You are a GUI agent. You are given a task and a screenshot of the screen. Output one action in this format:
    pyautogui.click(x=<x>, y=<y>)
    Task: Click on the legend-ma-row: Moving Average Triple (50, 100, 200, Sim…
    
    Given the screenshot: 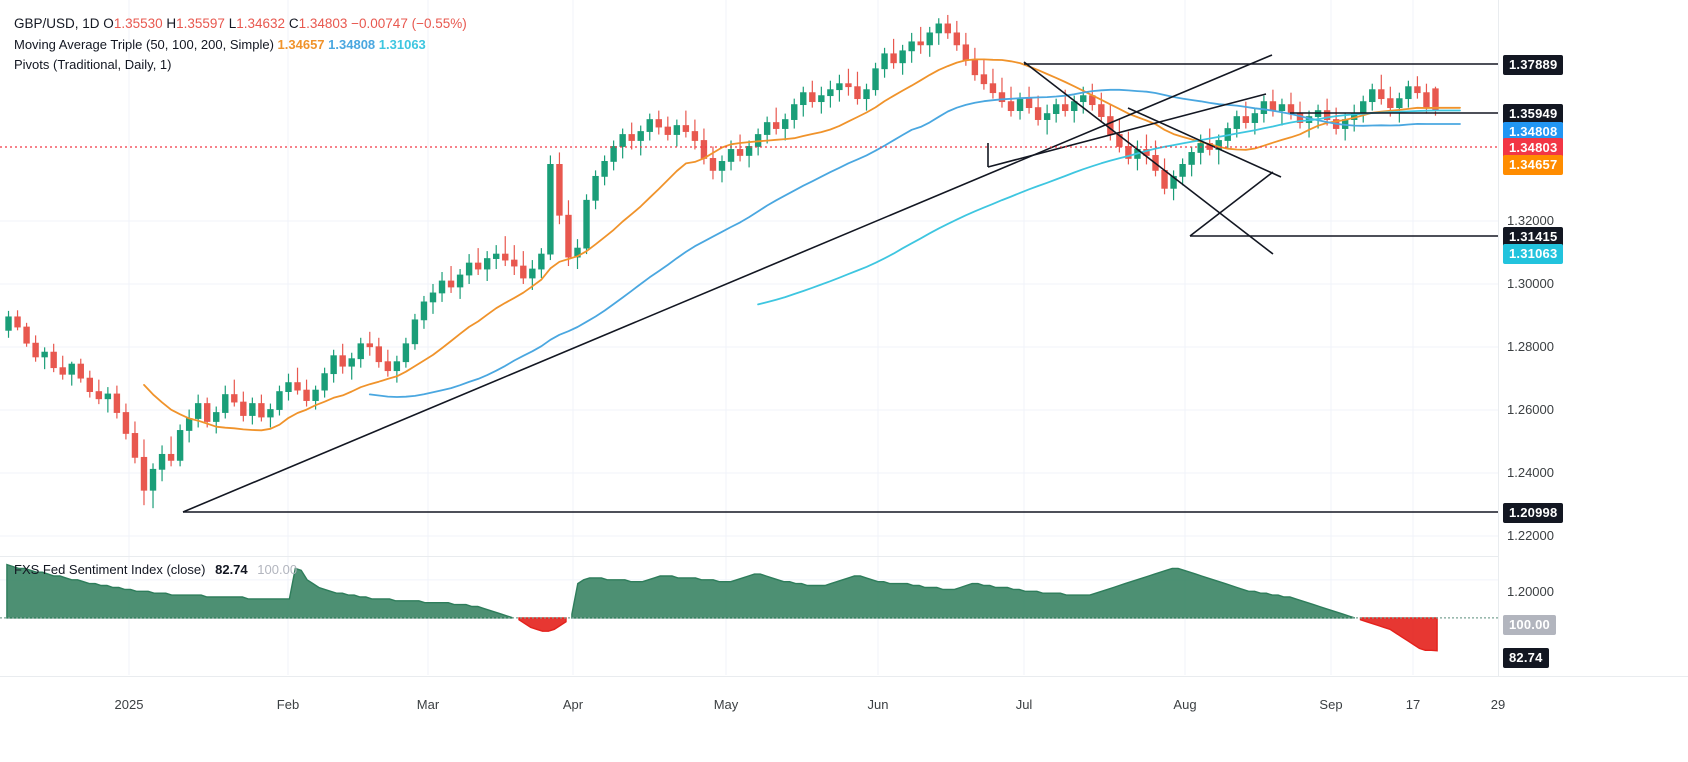 What is the action you would take?
    pyautogui.click(x=240, y=45)
    